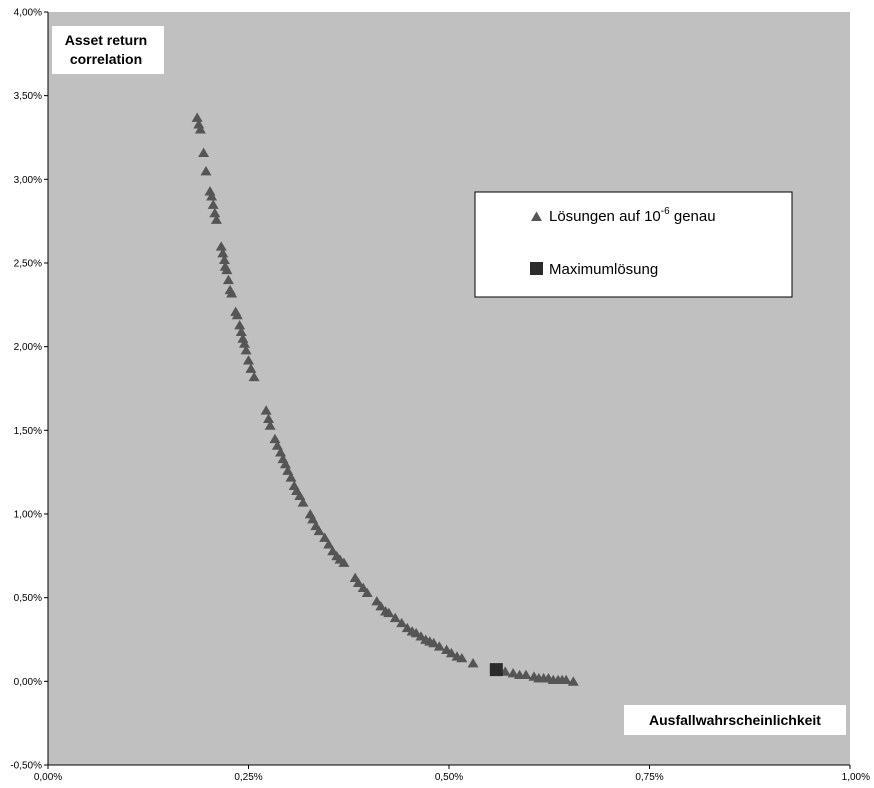  I want to click on x-tick-label: 1,00%, so click(856, 777).